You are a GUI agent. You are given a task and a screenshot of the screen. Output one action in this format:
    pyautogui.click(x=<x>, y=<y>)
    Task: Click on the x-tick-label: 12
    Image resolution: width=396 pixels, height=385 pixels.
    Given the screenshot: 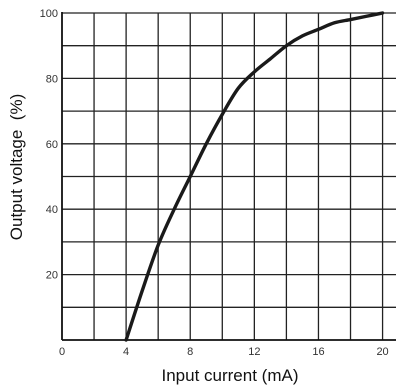 What is the action you would take?
    pyautogui.click(x=254, y=352)
    